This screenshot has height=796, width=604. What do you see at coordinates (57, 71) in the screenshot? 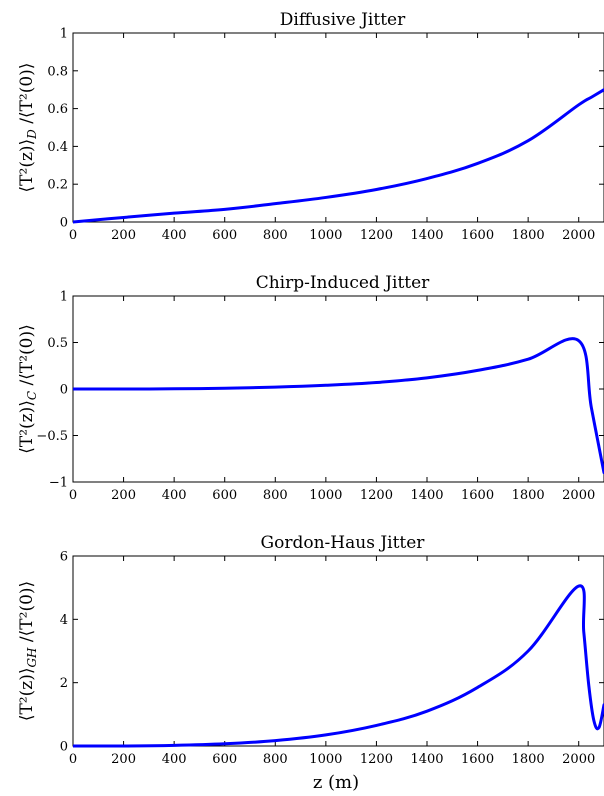
I see `y-tick-label: 0.8` at bounding box center [57, 71].